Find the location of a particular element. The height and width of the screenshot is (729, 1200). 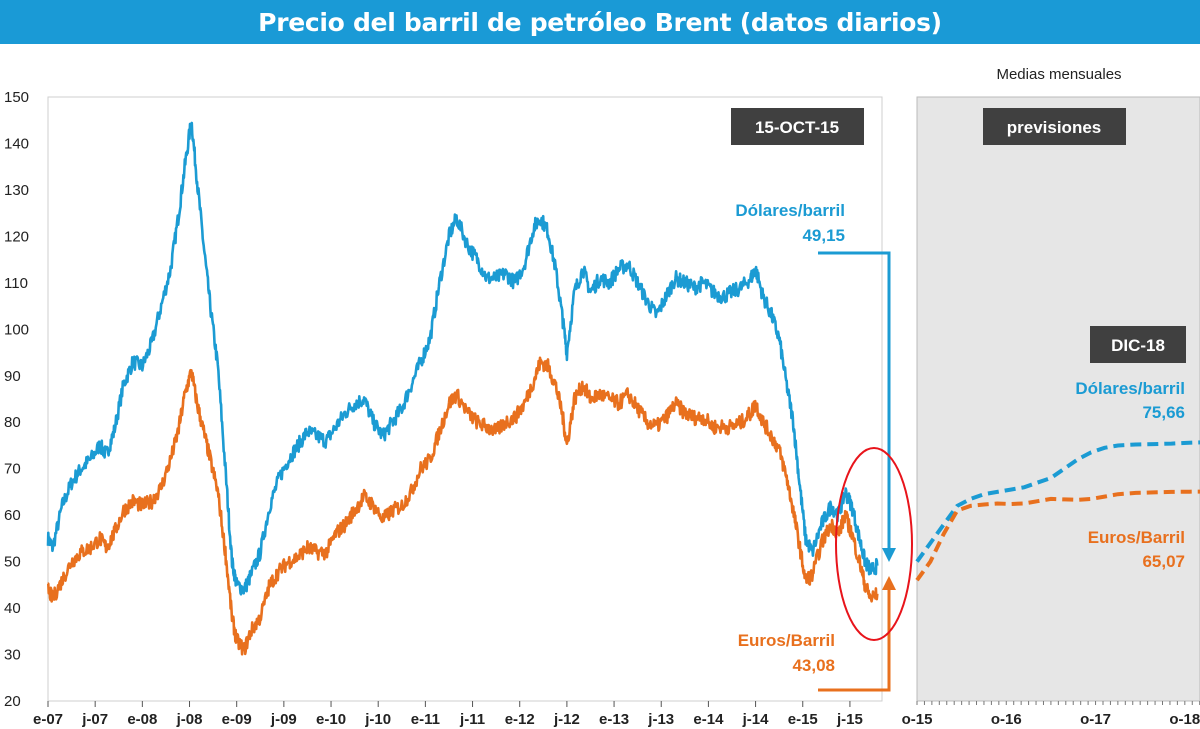

x-tick-label: j-14 is located at coordinates (756, 719).